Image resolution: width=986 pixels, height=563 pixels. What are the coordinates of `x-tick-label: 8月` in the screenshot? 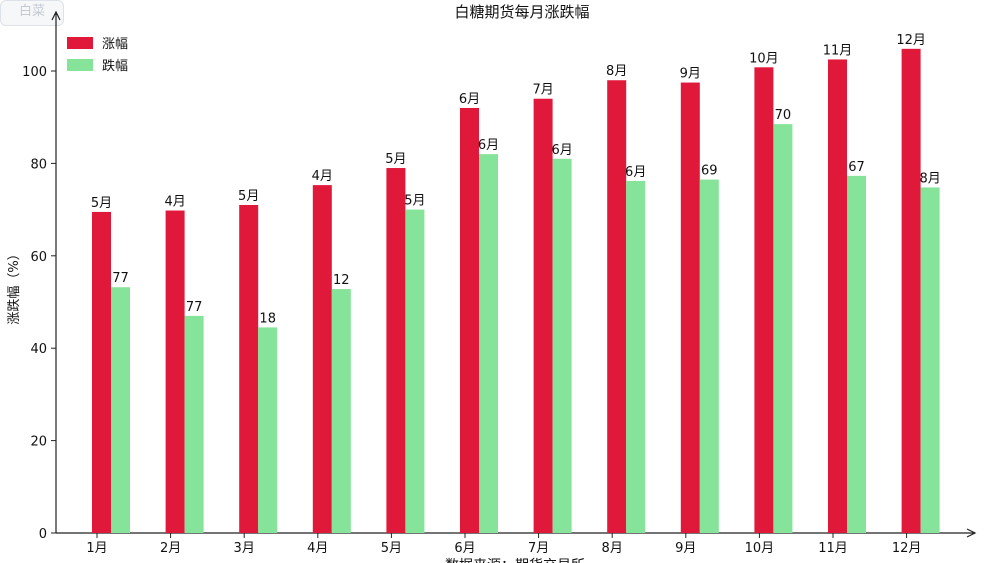 It's located at (612, 548).